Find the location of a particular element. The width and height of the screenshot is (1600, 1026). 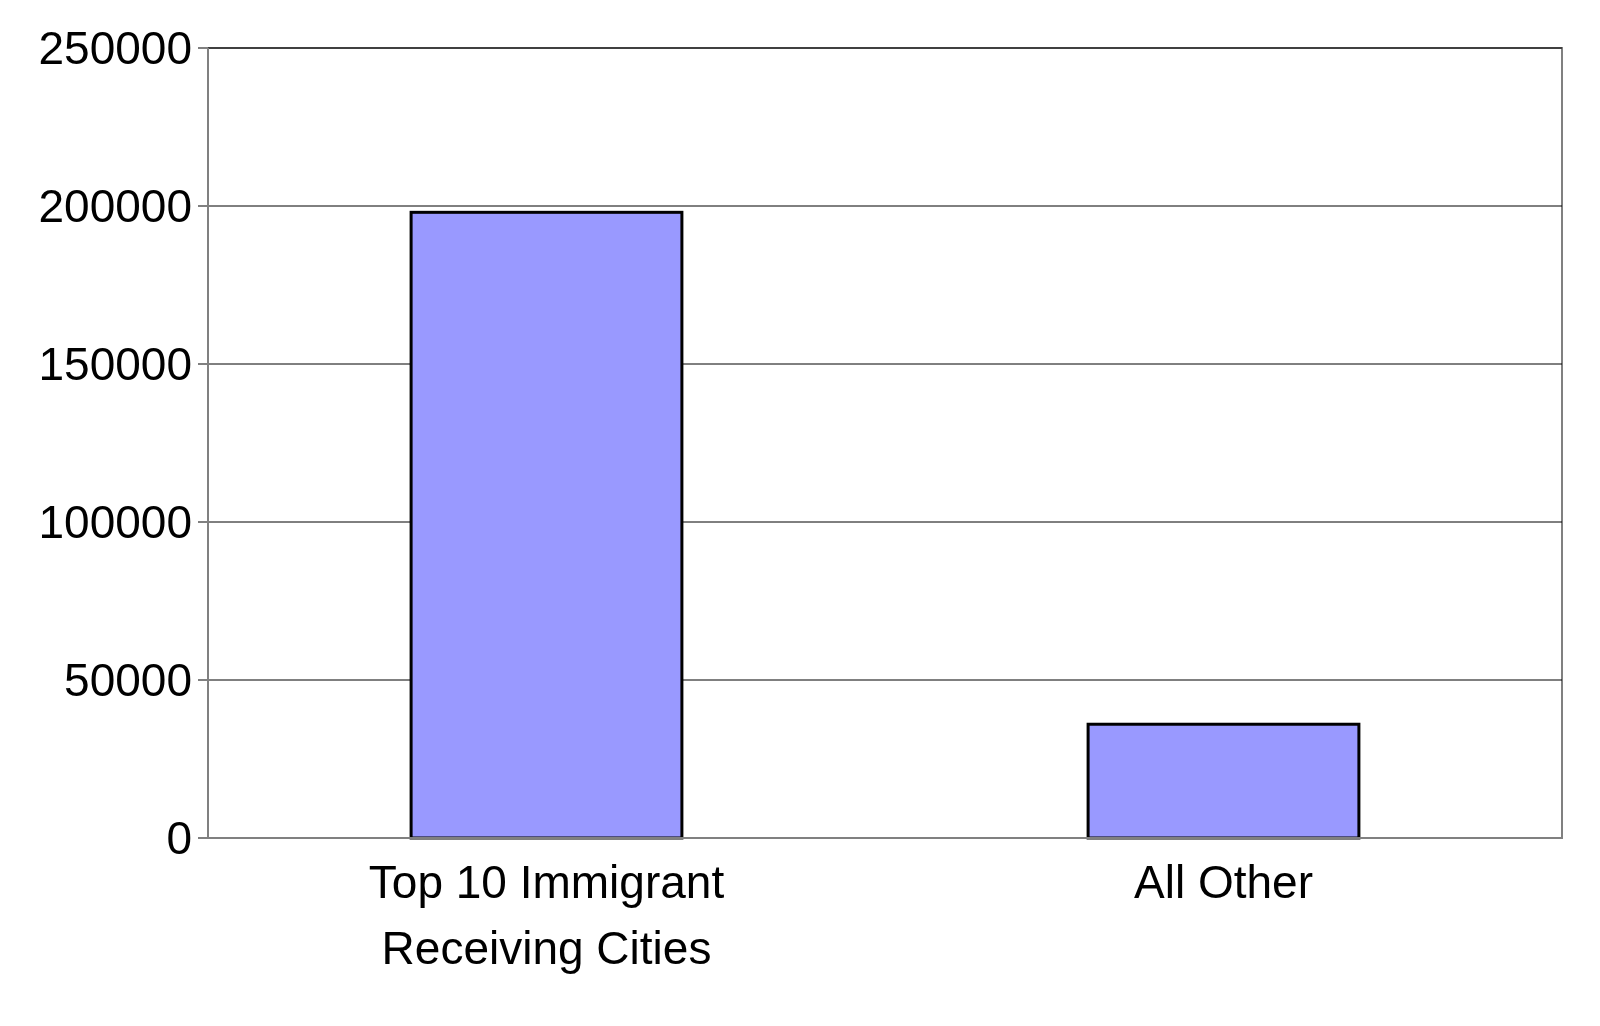

y-tick-label: 250000 is located at coordinates (115, 48).